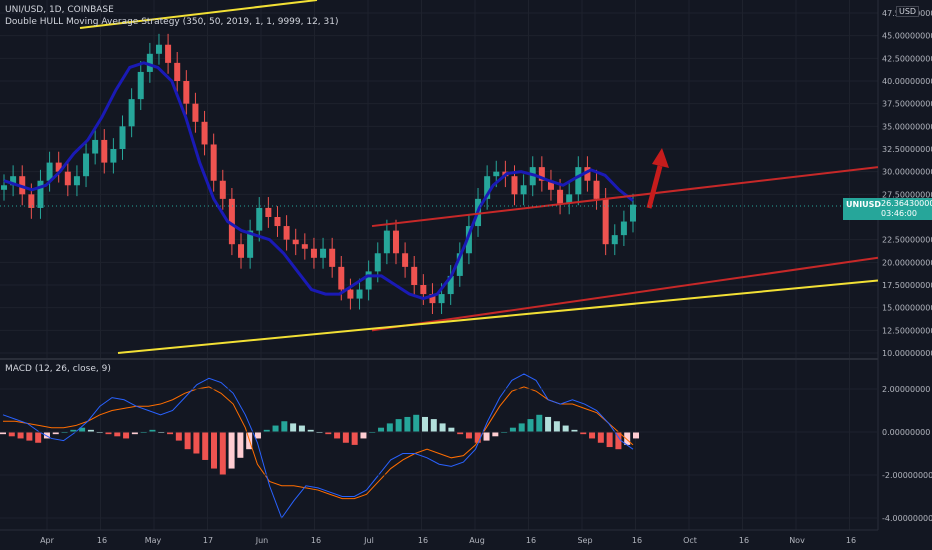  I want to click on price-tick-label: 17.50000000, so click(907, 285).